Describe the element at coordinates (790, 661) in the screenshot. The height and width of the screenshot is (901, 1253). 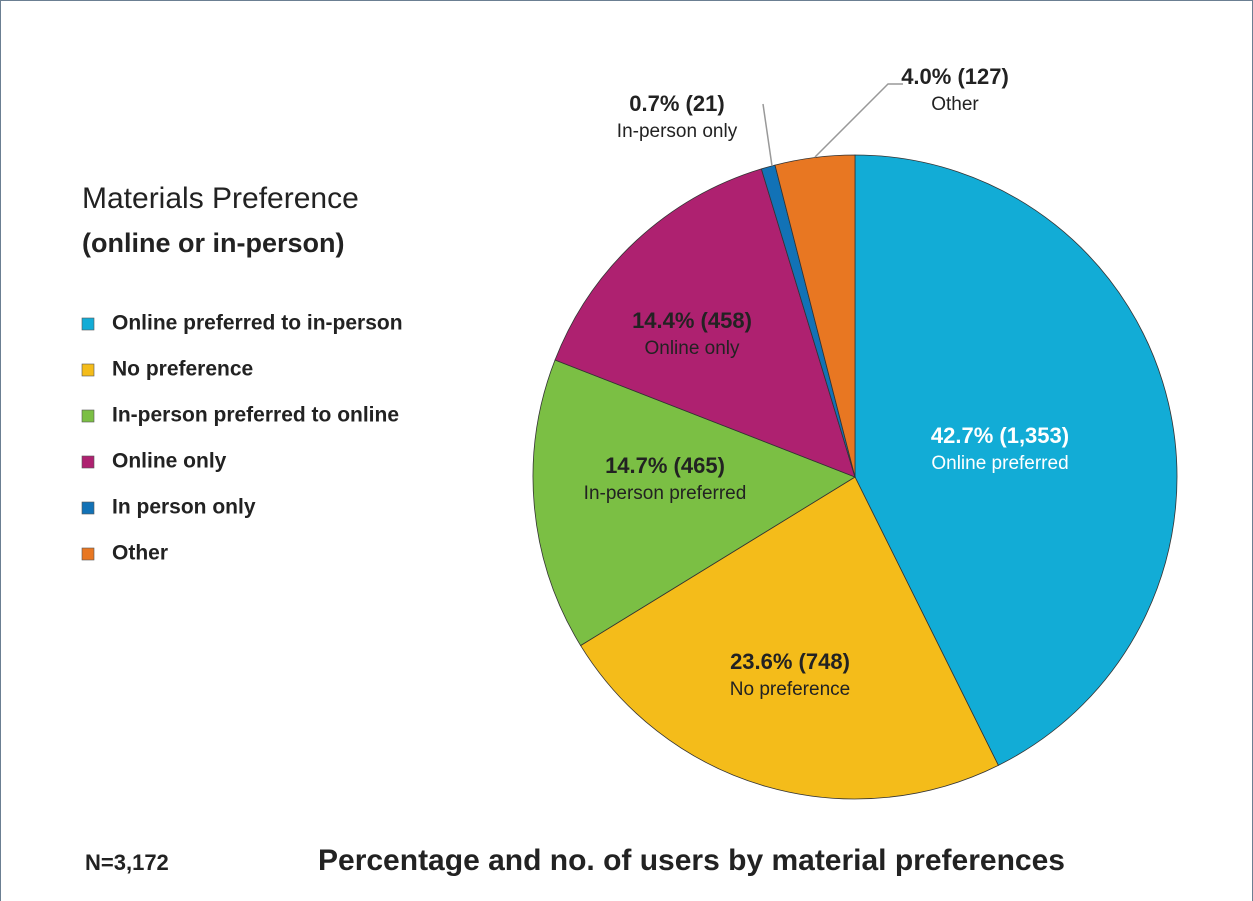
I see `value-label: 23.6% (748)` at that location.